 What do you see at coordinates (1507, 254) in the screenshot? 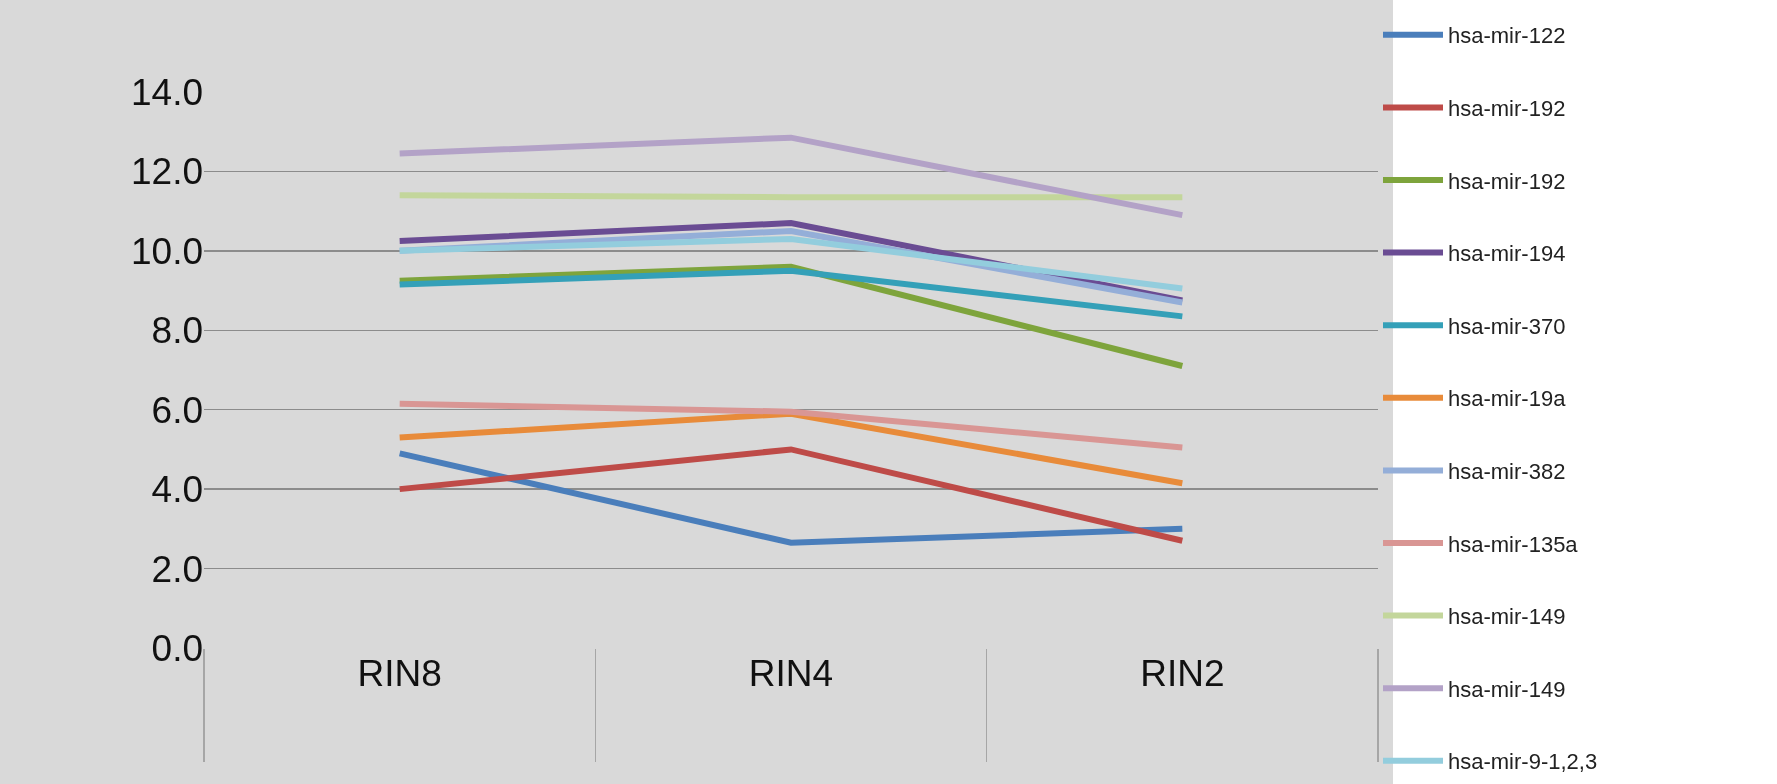
I see `legend-label: hsa-mir-194` at bounding box center [1507, 254].